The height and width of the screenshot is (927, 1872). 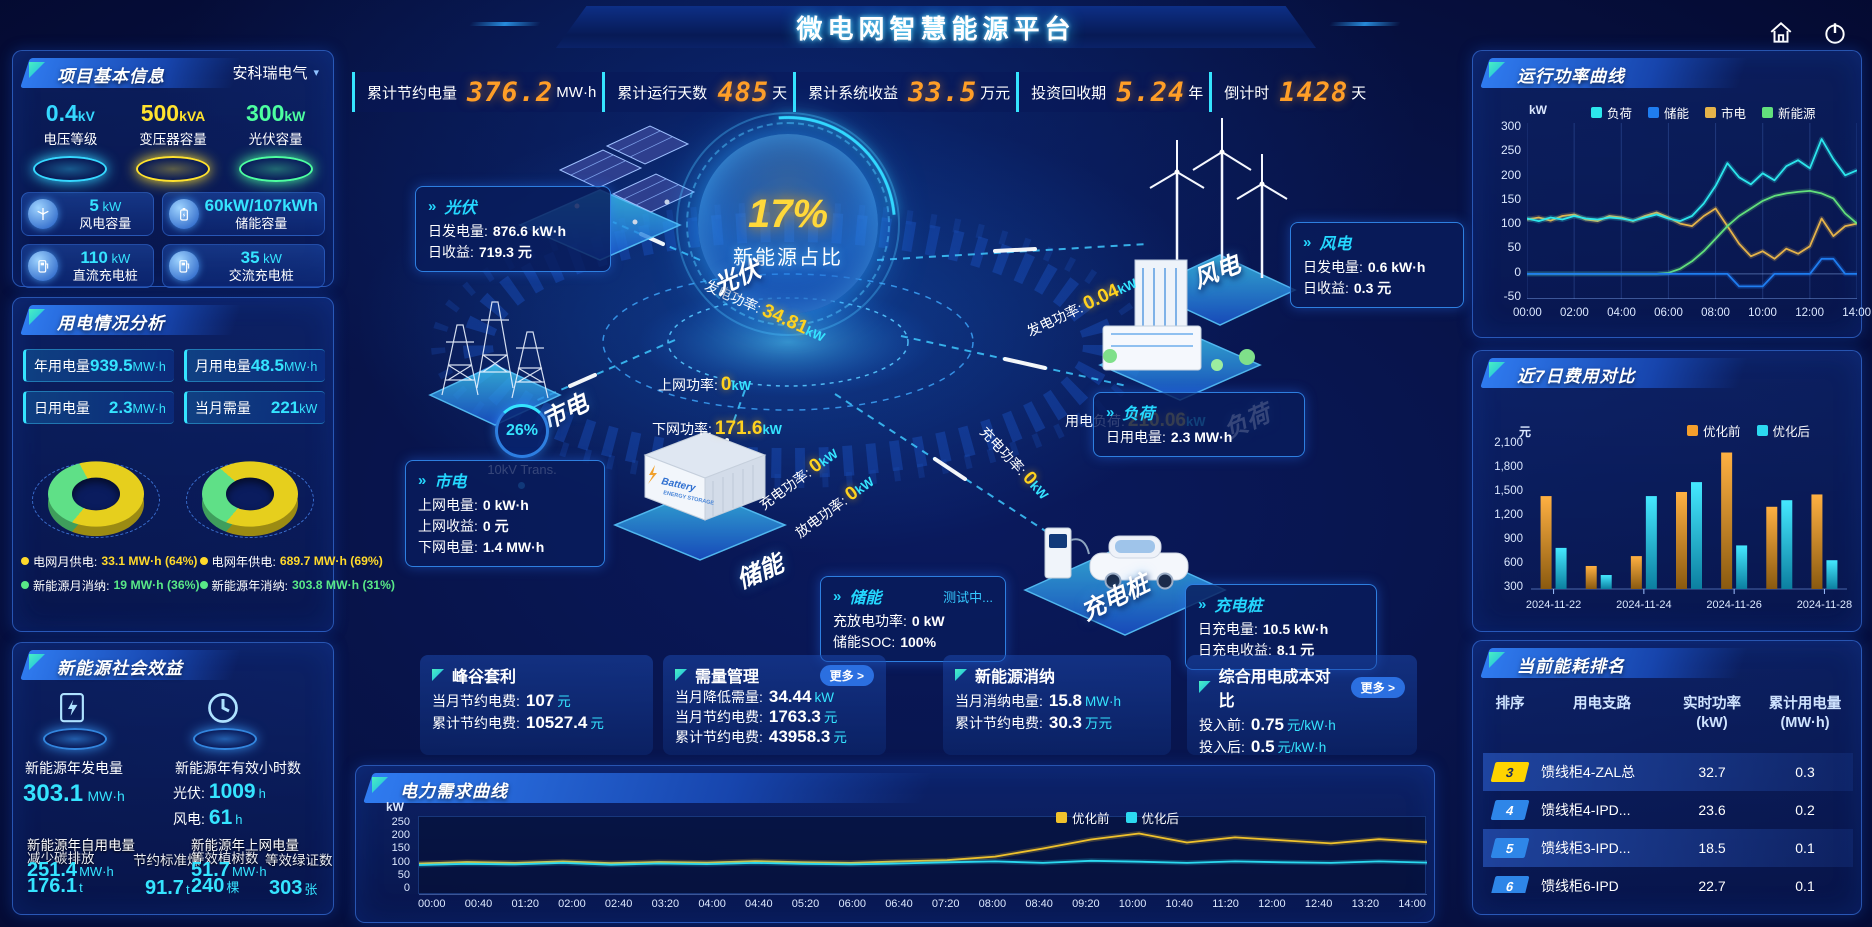 I want to click on capacity-card: 60kW/107kWh 储能容量, so click(x=243, y=214).